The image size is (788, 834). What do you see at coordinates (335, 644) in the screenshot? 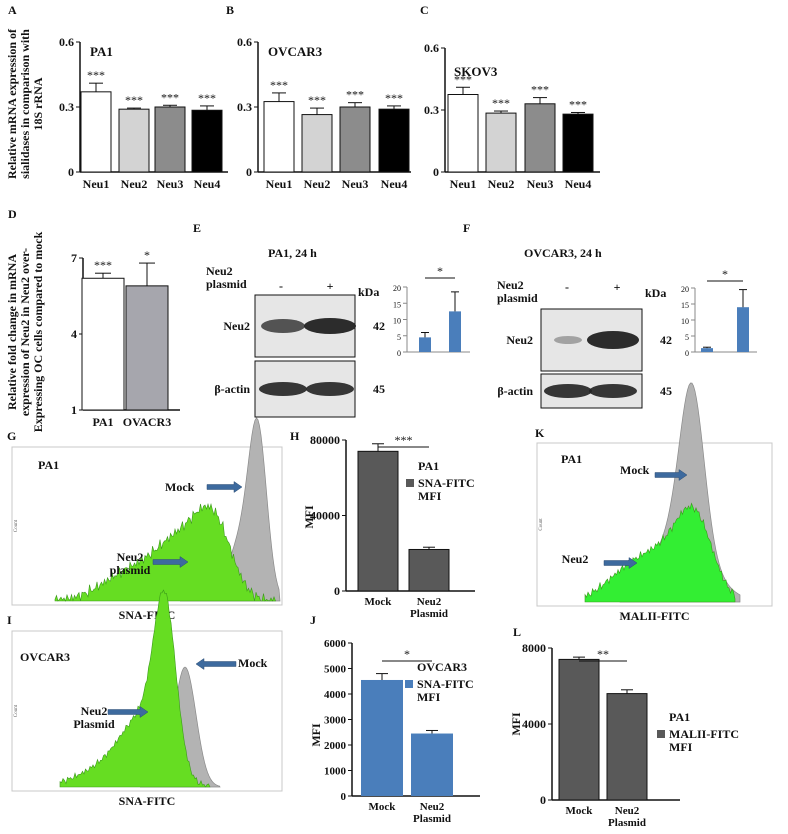
I see `J-y-tick-label: 6000` at bounding box center [335, 644].